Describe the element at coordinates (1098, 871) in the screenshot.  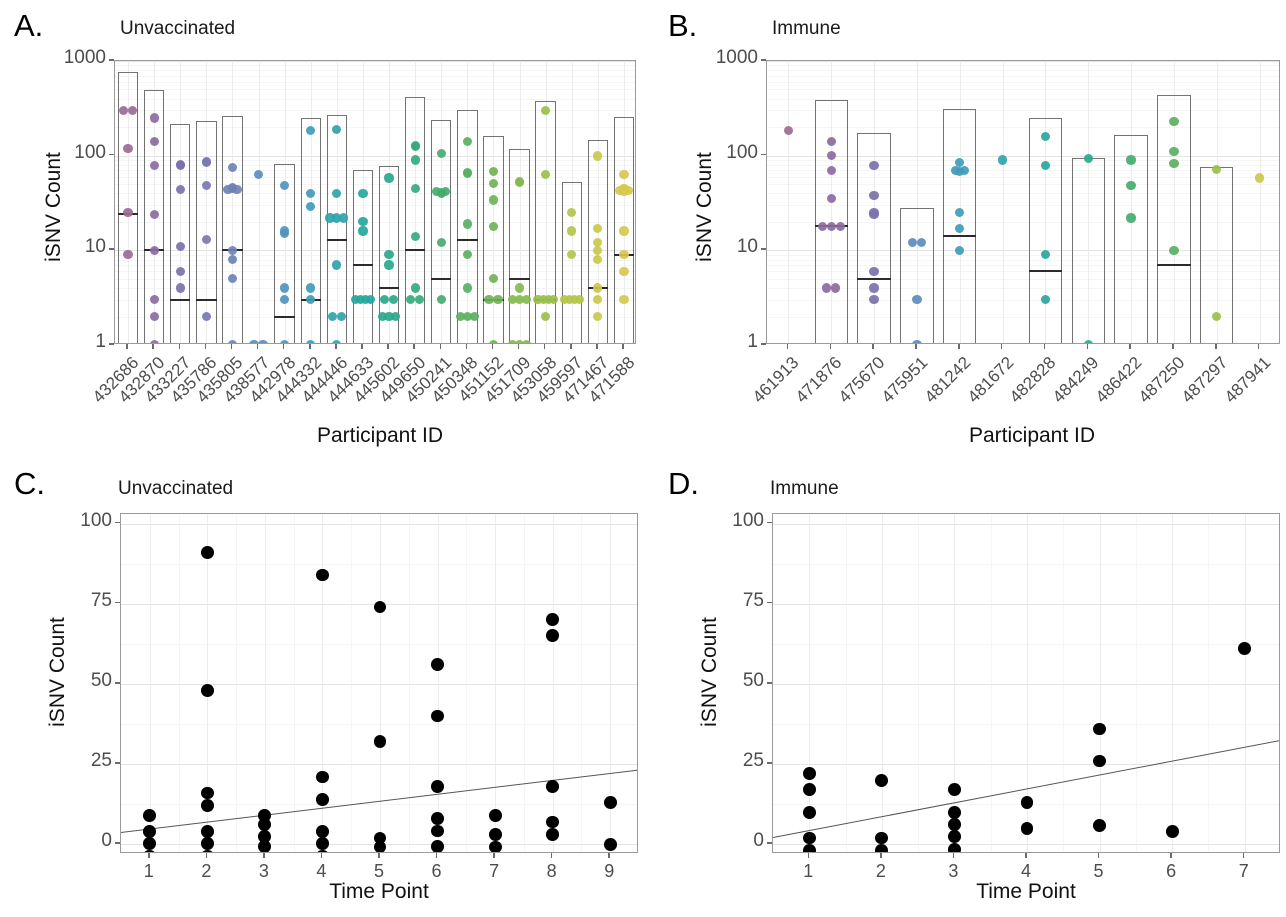
I see `x-tick-label: 5` at that location.